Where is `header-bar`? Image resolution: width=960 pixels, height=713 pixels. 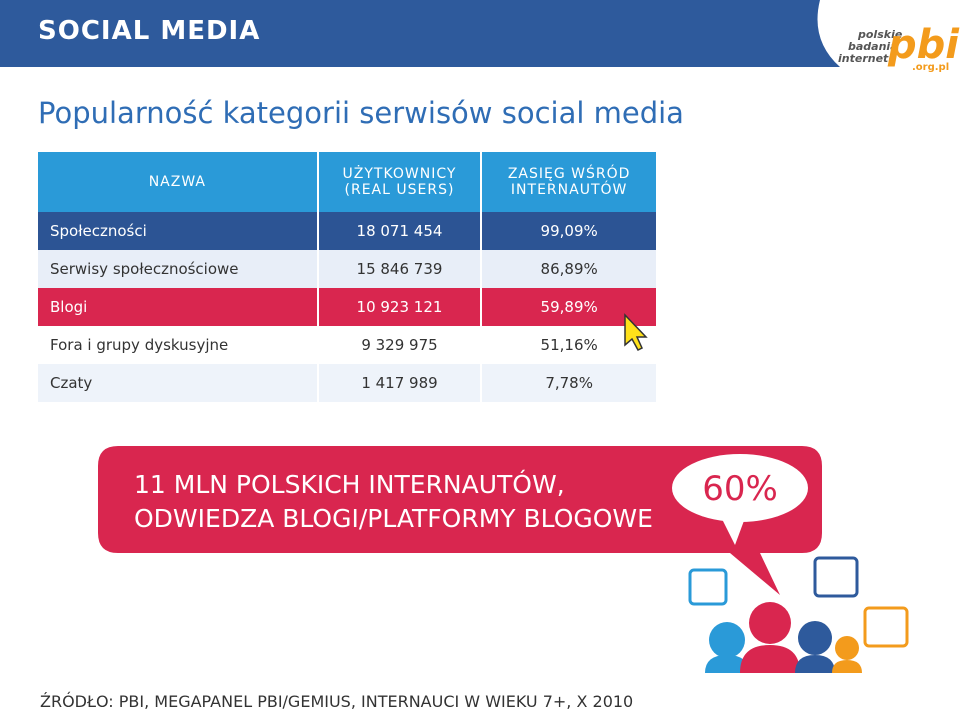
header-bar is located at coordinates (480, 33).